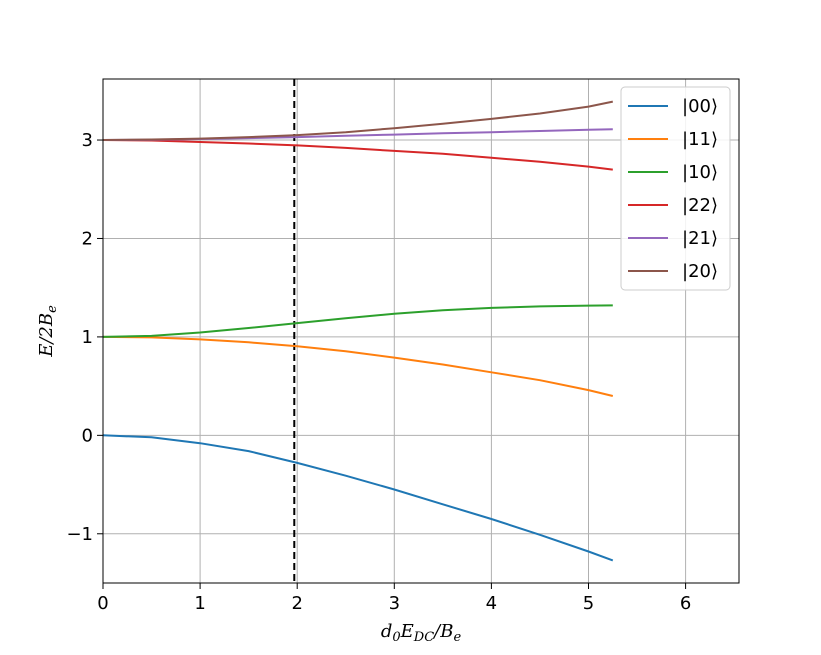 Image resolution: width=821 pixels, height=655 pixels. I want to click on x-tick-label: 5, so click(588, 603).